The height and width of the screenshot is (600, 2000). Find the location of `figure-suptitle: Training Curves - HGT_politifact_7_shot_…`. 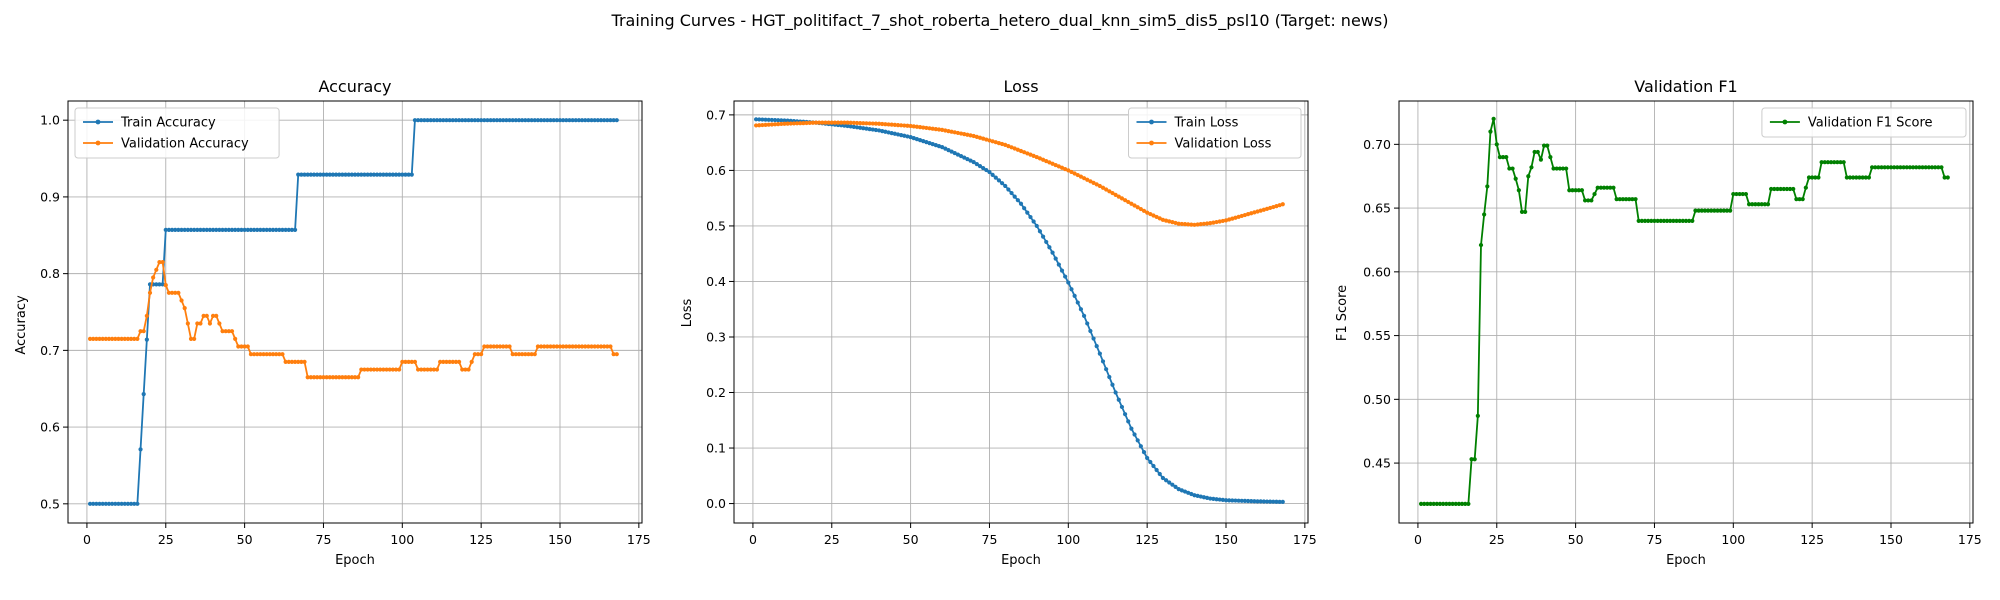

figure-suptitle: Training Curves - HGT_politifact_7_shot_… is located at coordinates (1000, 21).